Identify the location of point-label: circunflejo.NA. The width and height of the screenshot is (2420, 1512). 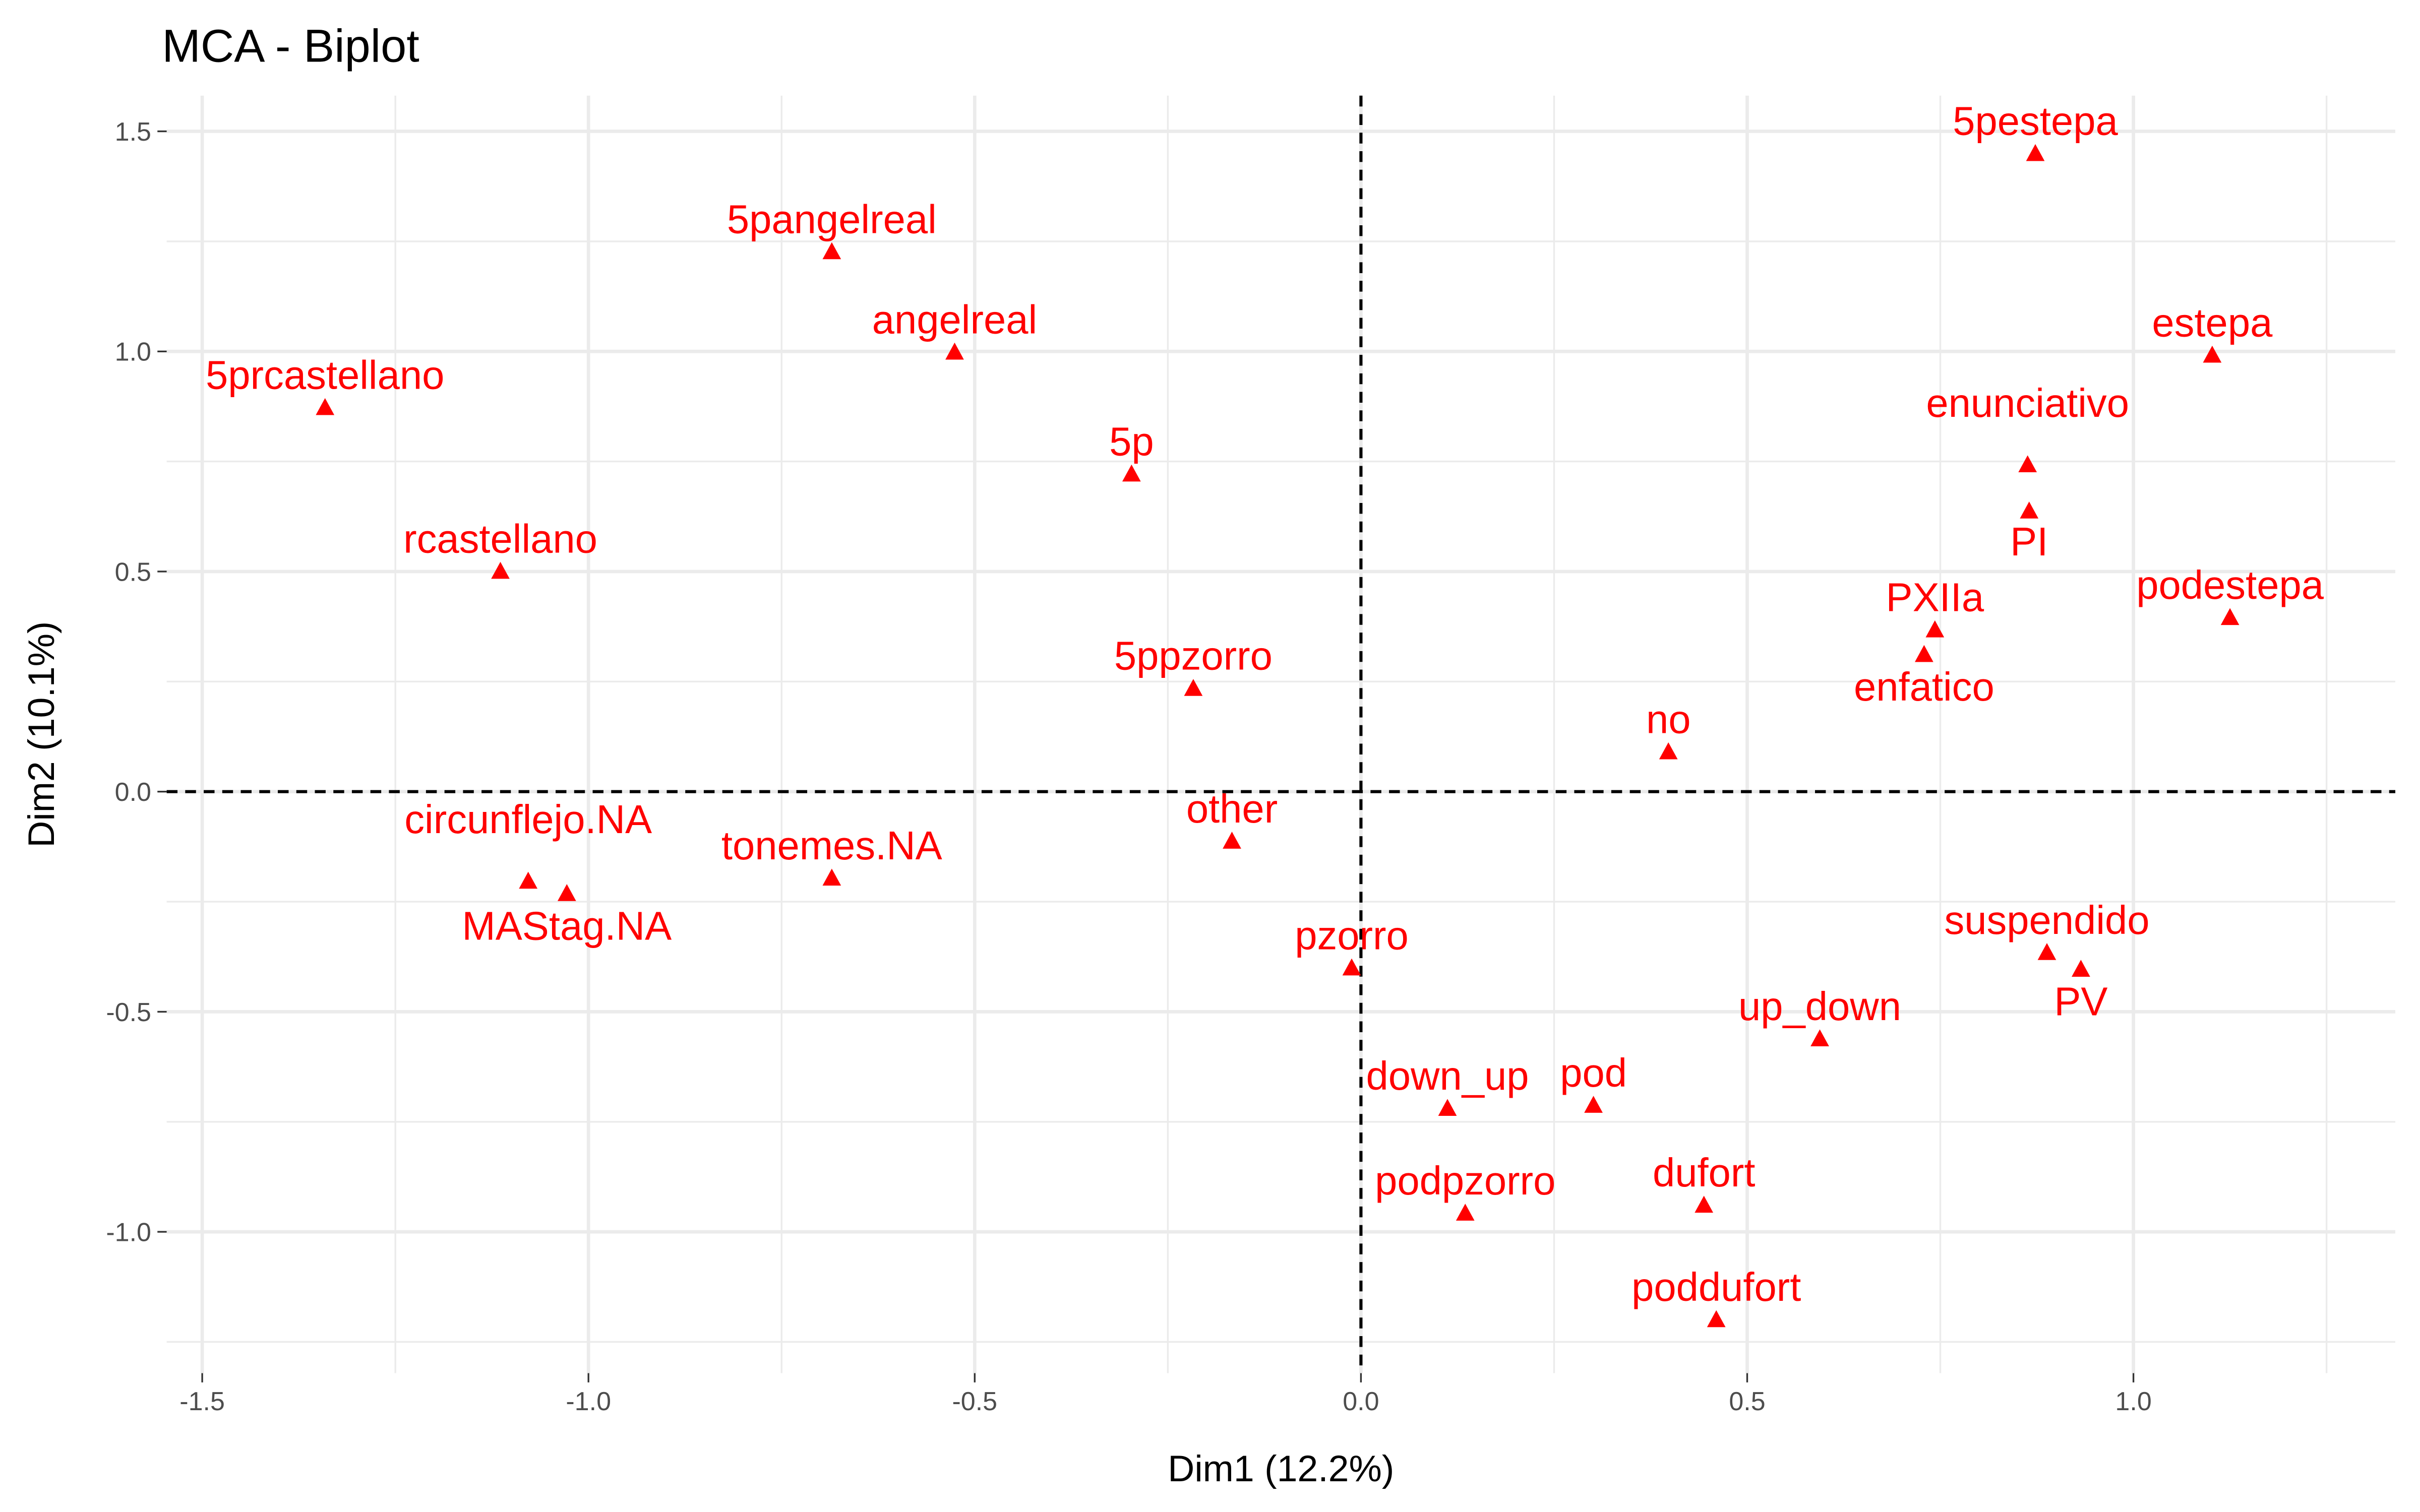
(528, 820).